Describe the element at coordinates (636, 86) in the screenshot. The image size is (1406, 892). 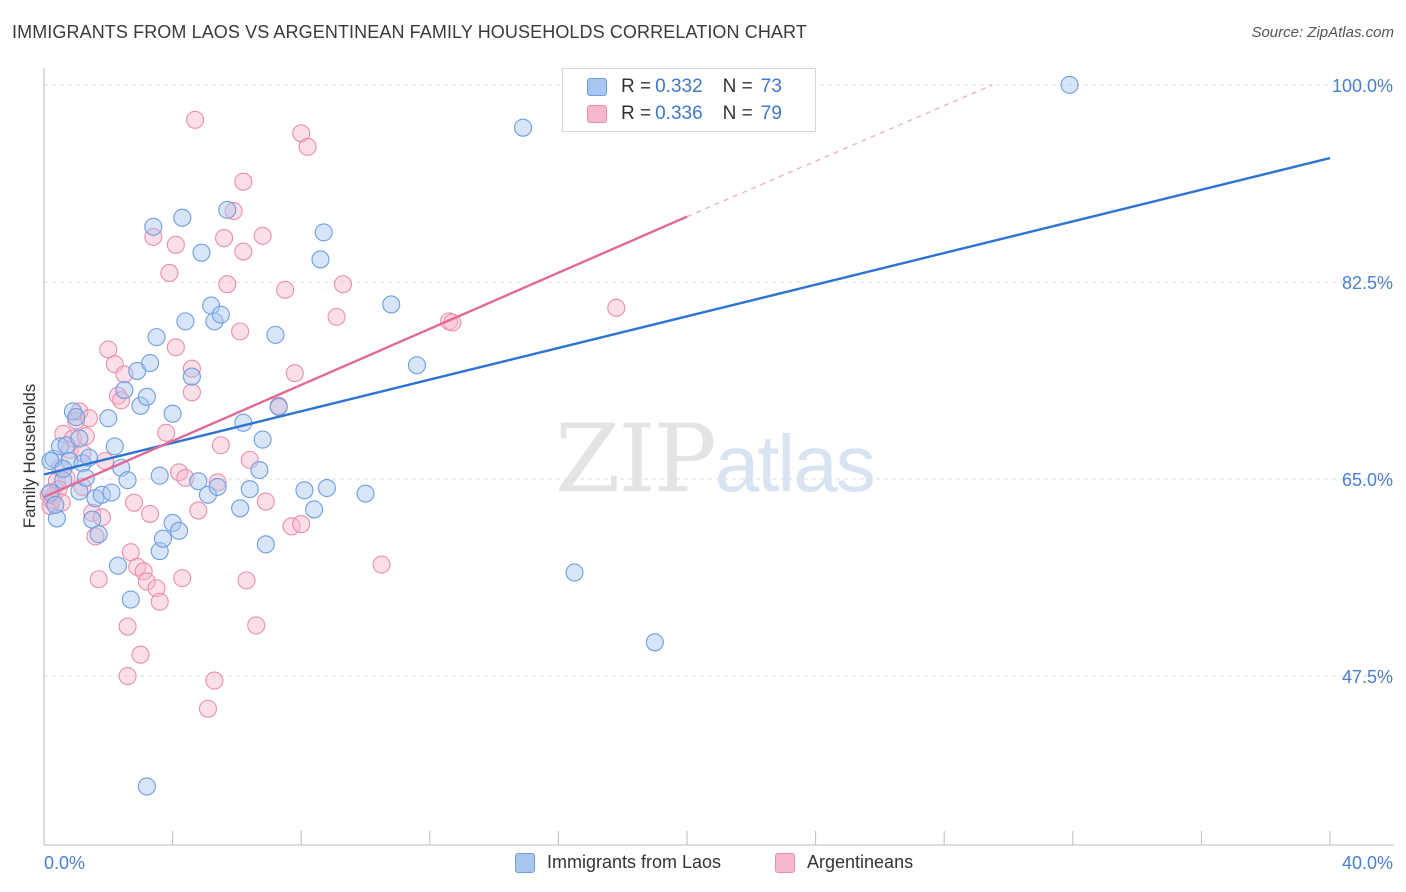
I see `legend-r-label: R =` at that location.